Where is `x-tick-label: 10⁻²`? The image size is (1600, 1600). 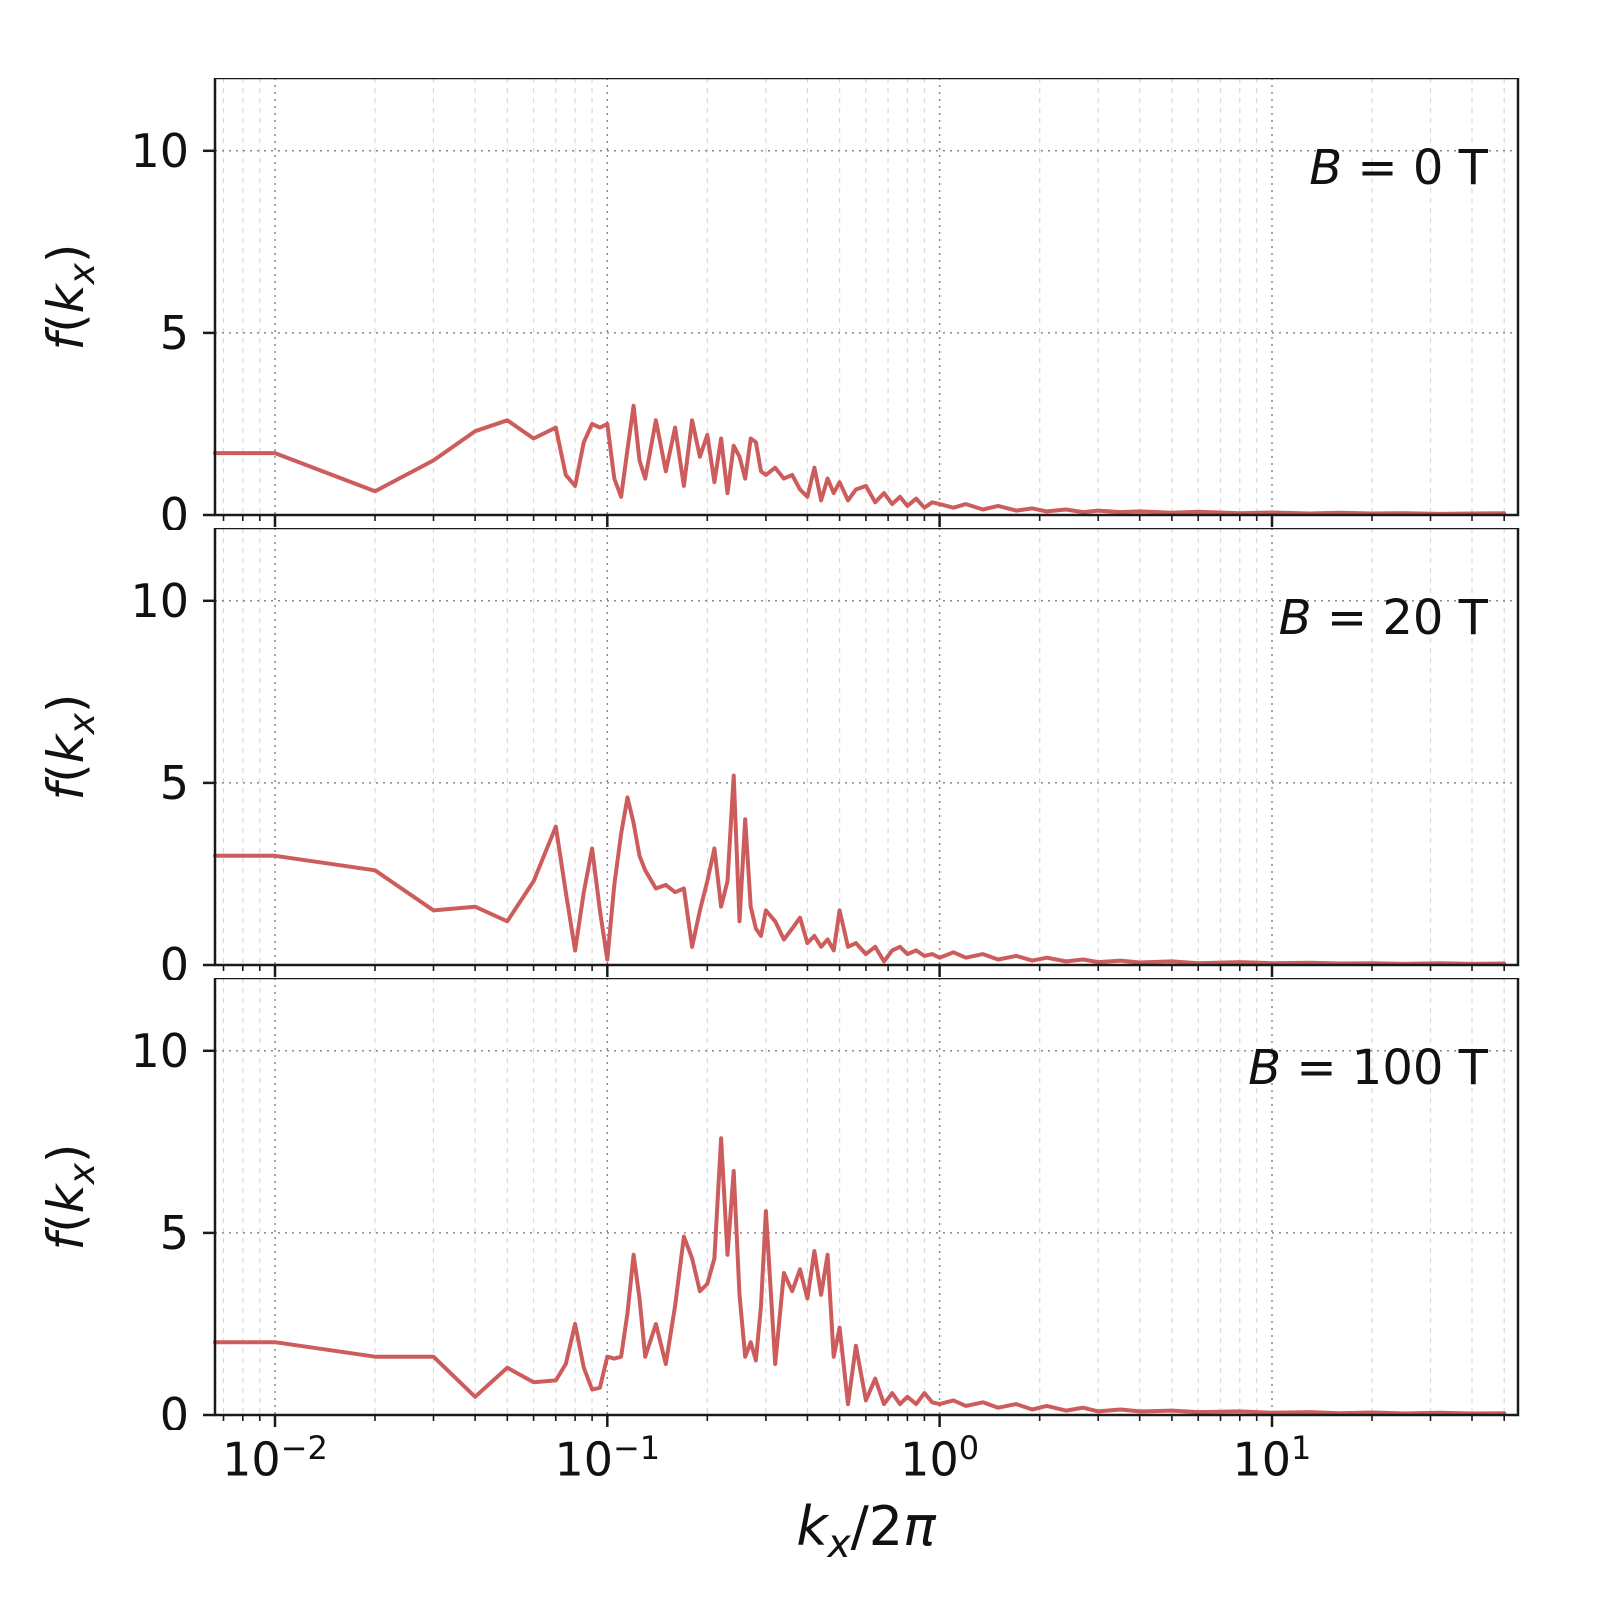 x-tick-label: 10⁻² is located at coordinates (275, 1458).